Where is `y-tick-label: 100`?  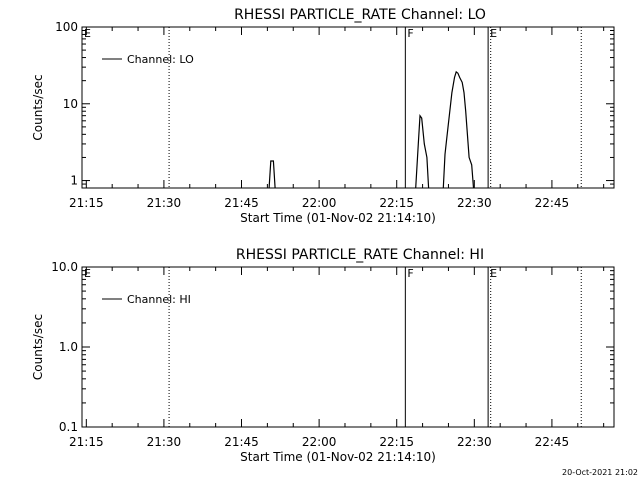
y-tick-label: 100 is located at coordinates (66, 27).